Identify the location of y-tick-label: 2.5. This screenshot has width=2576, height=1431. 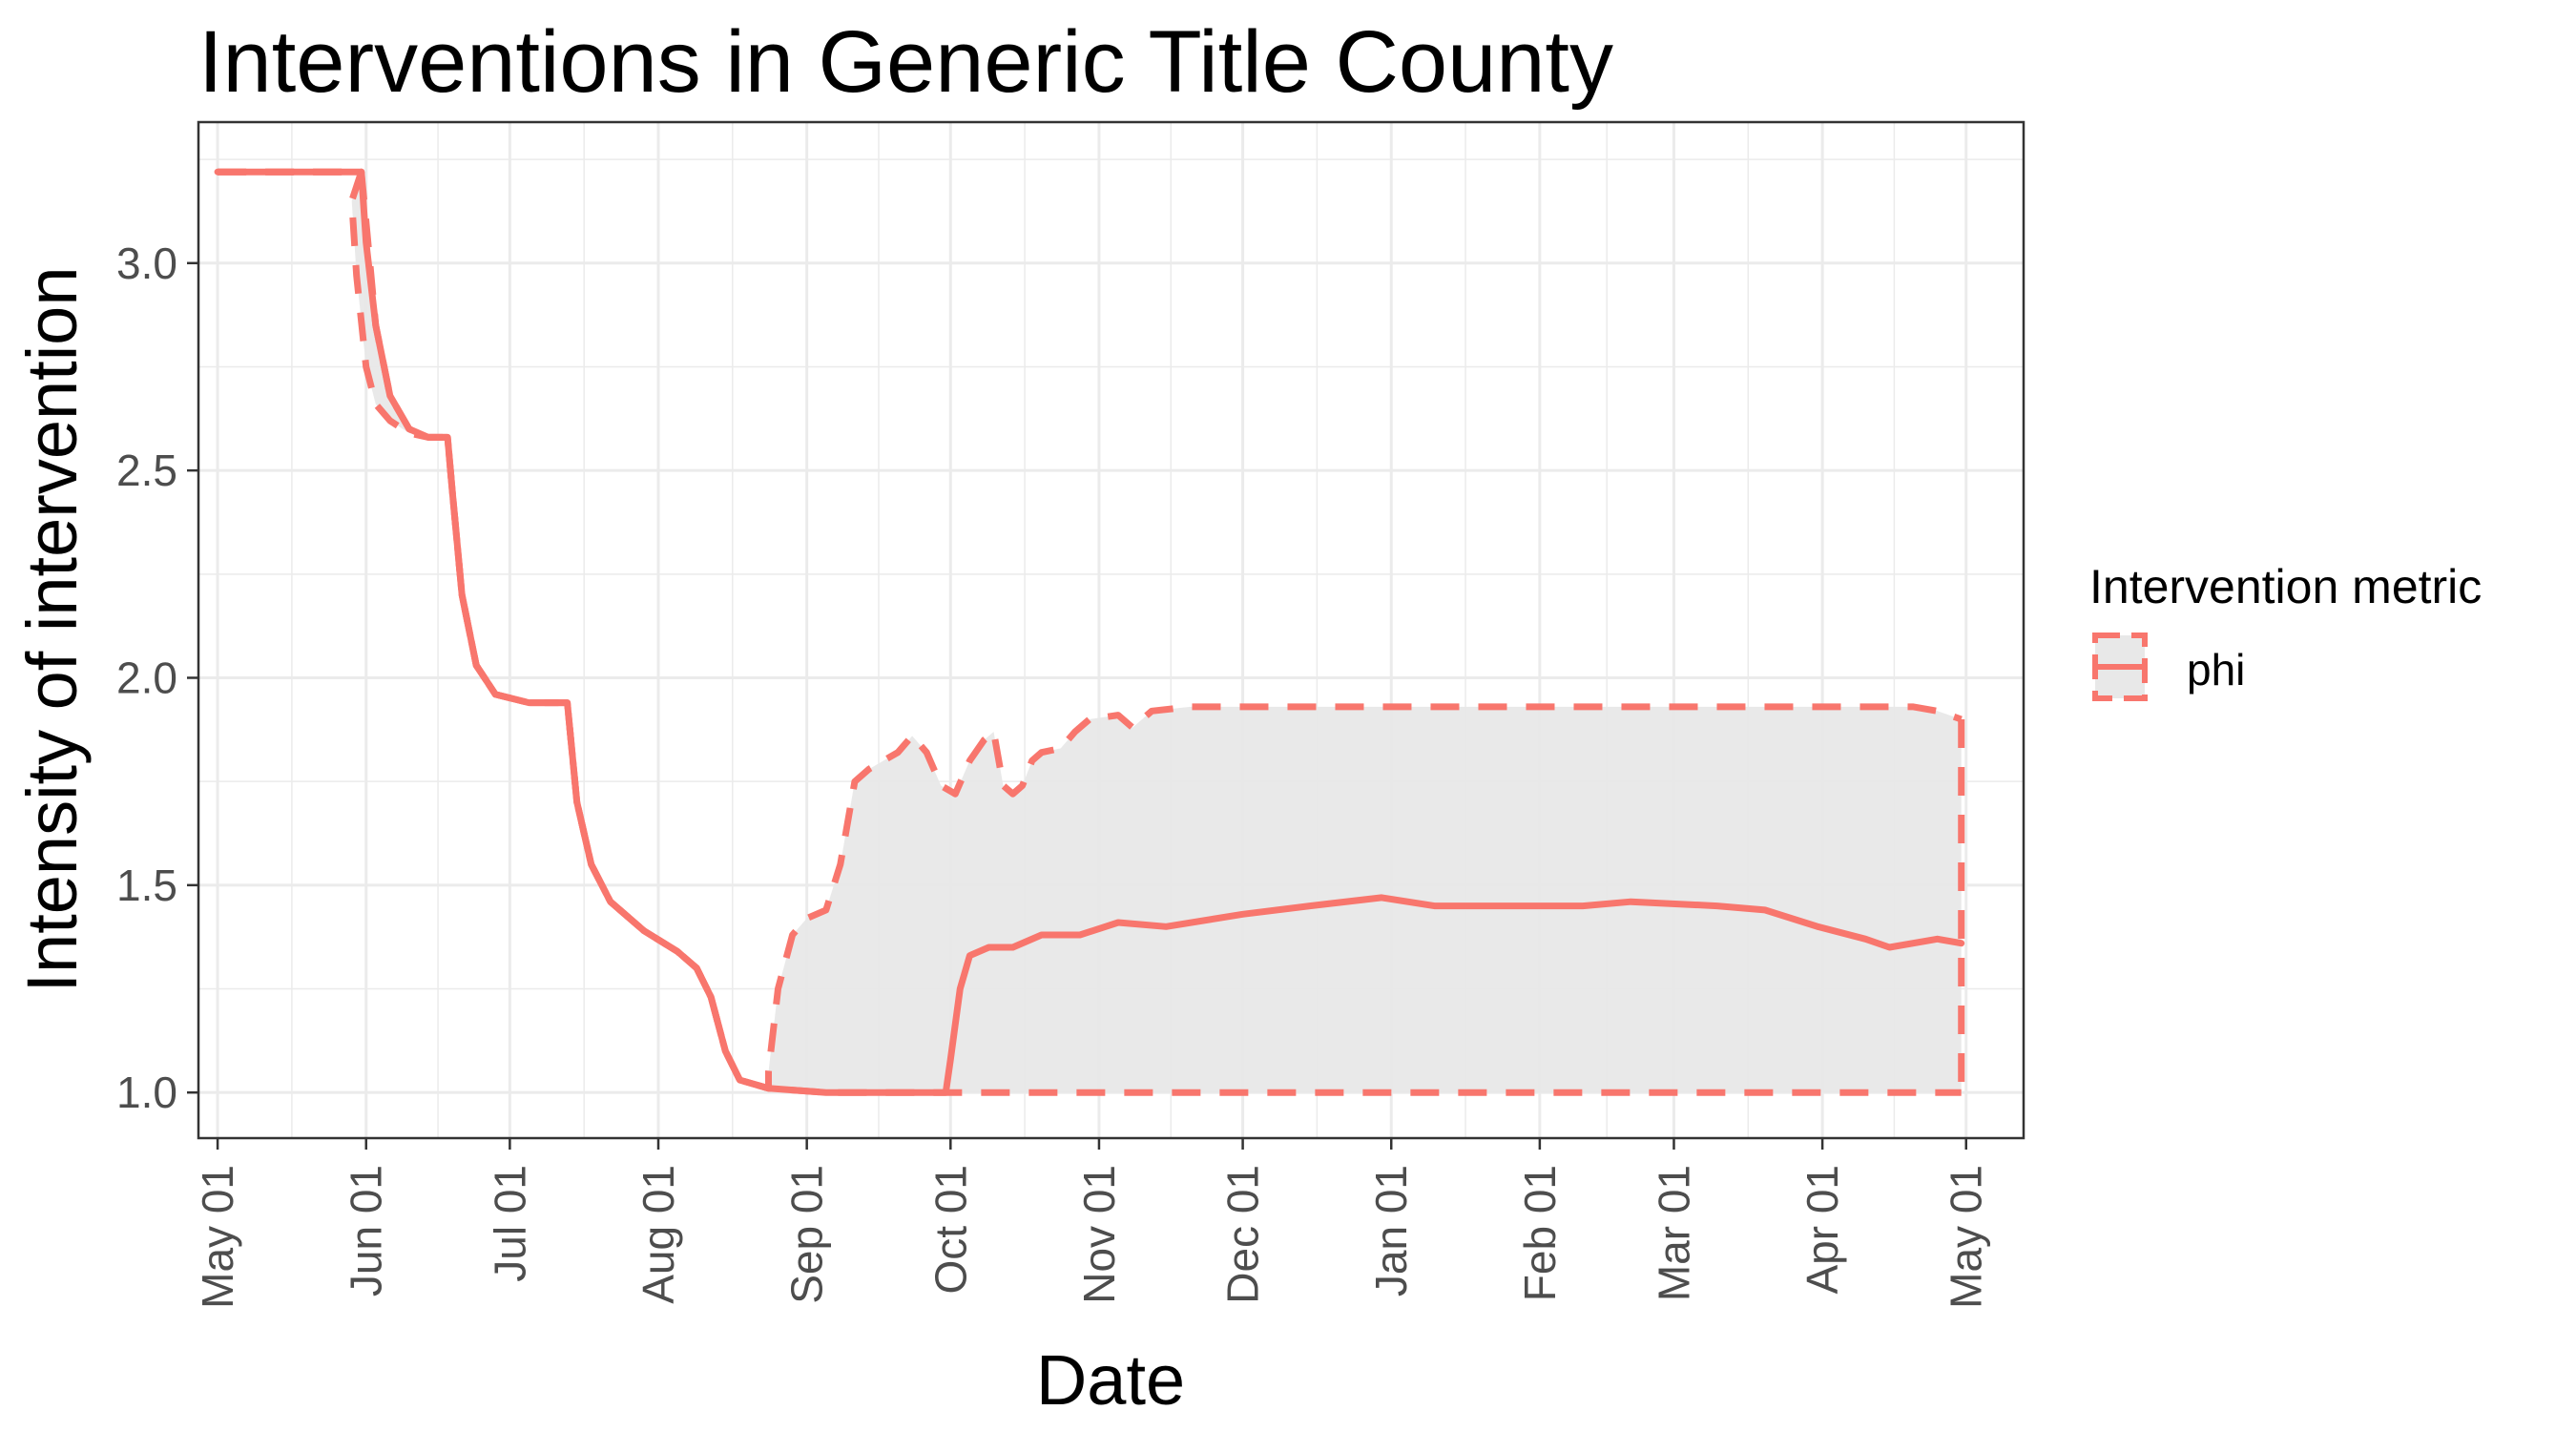
(146, 471).